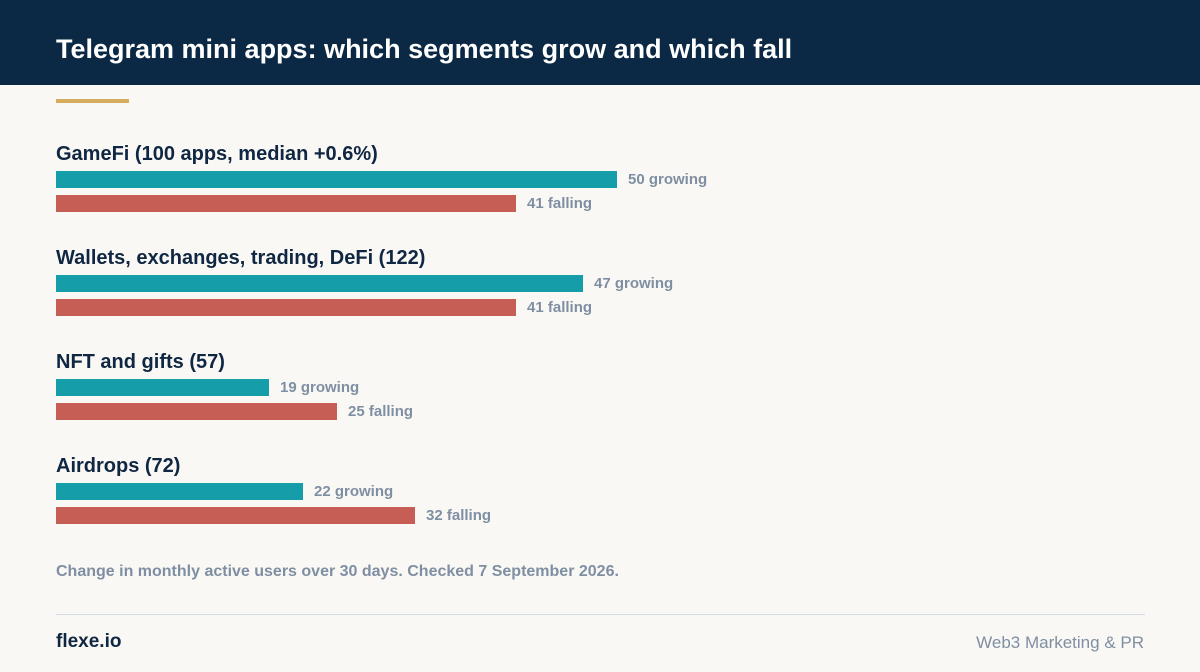 The height and width of the screenshot is (672, 1200). What do you see at coordinates (92, 101) in the screenshot?
I see `accent-rule` at bounding box center [92, 101].